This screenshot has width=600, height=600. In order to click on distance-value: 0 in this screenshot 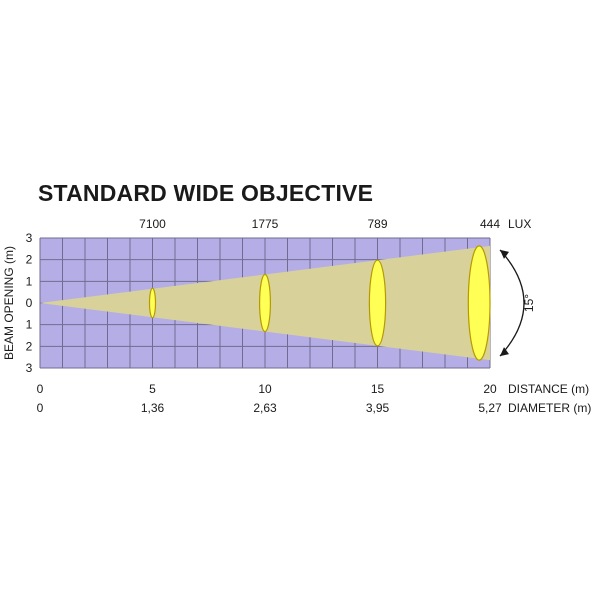, I will do `click(40, 389)`.